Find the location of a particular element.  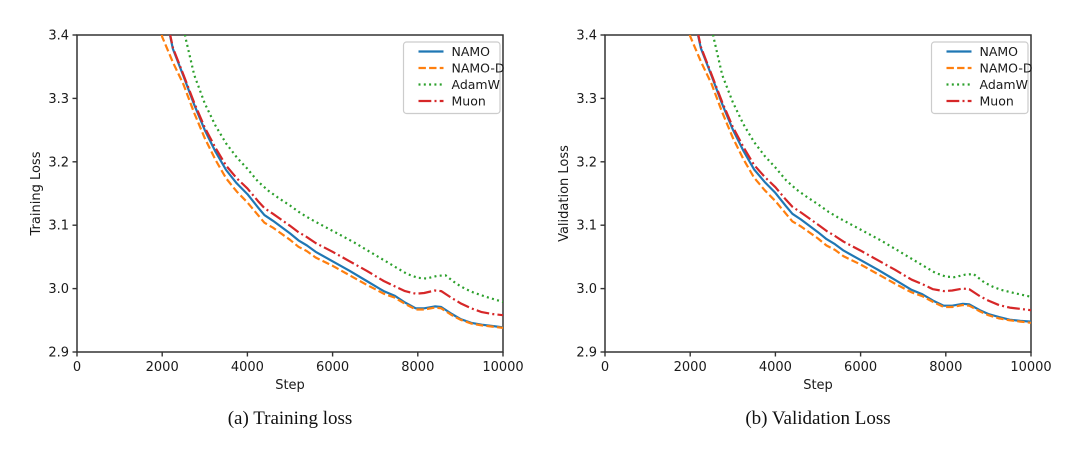

caption-validation: (b) Validation Loss is located at coordinates (818, 418).